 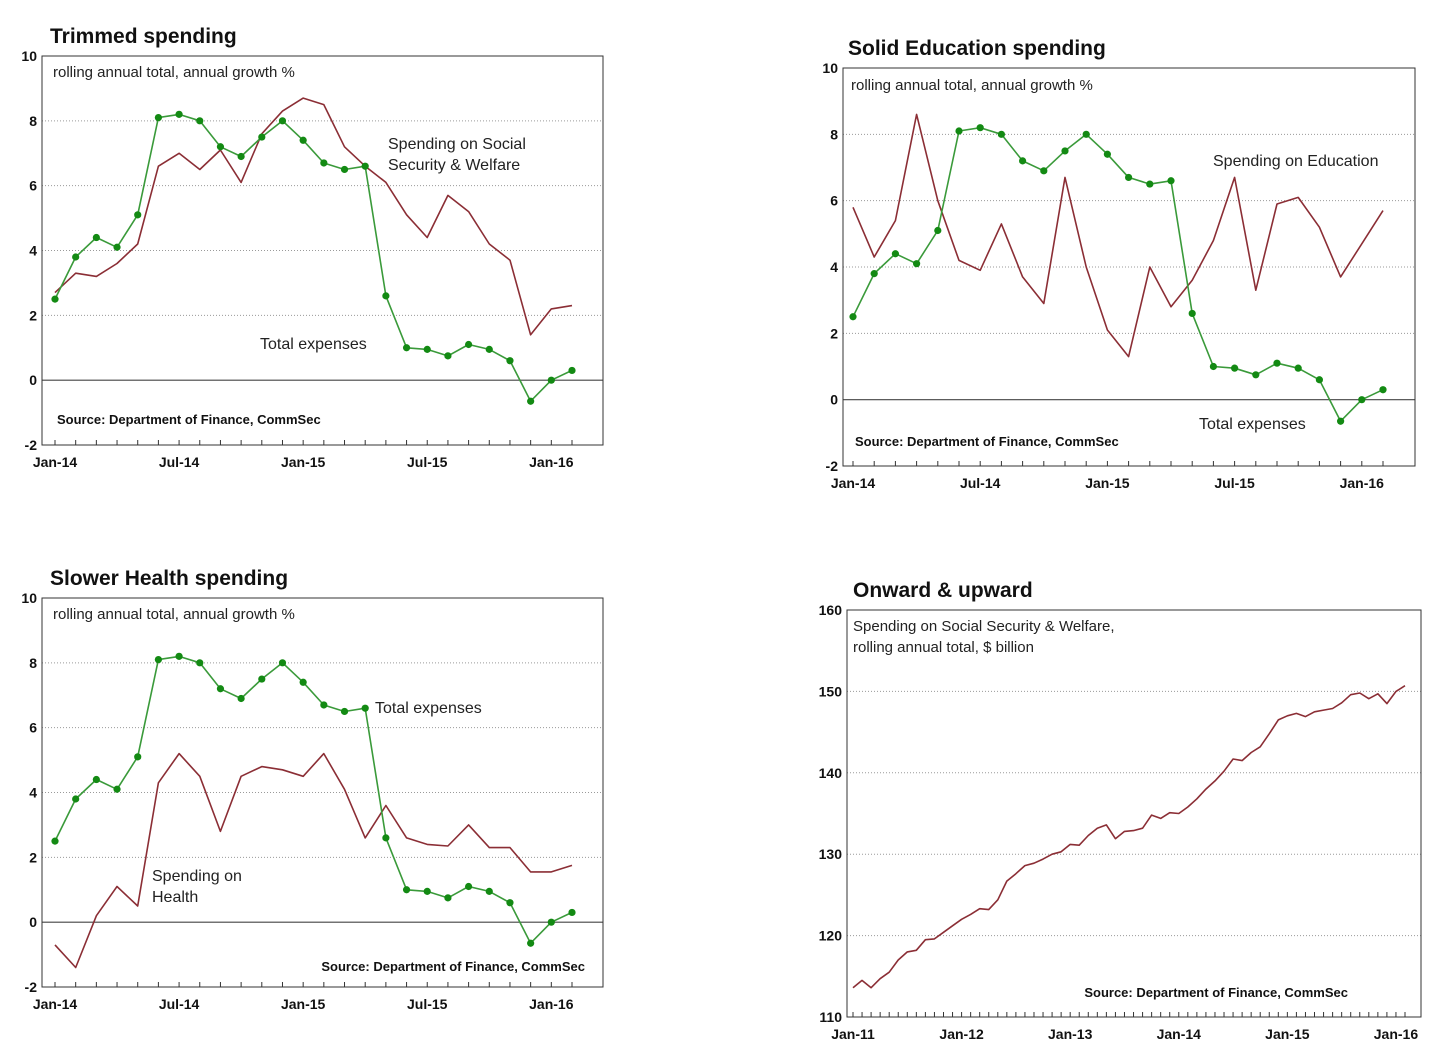 What do you see at coordinates (322, 792) in the screenshot?
I see `plot-frame` at bounding box center [322, 792].